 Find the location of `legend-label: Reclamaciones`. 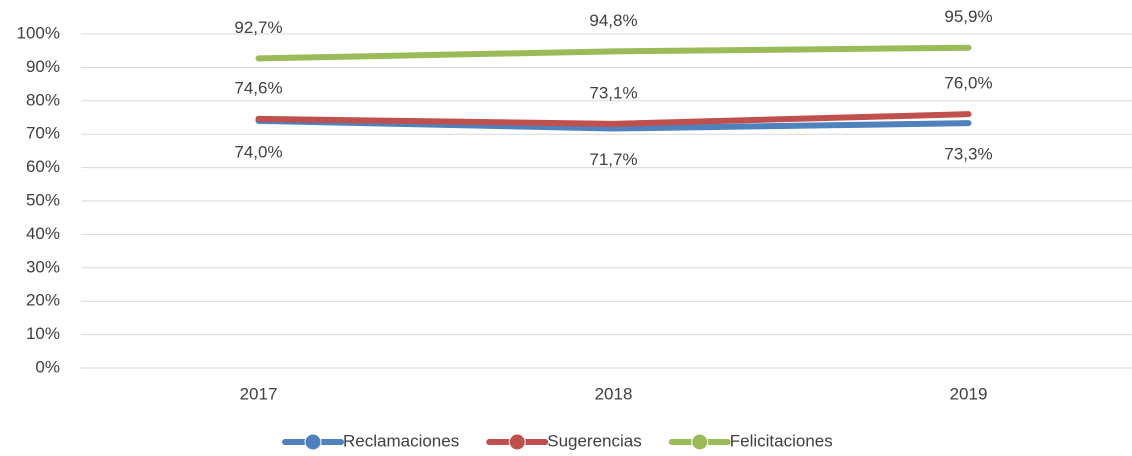

legend-label: Reclamaciones is located at coordinates (401, 440).